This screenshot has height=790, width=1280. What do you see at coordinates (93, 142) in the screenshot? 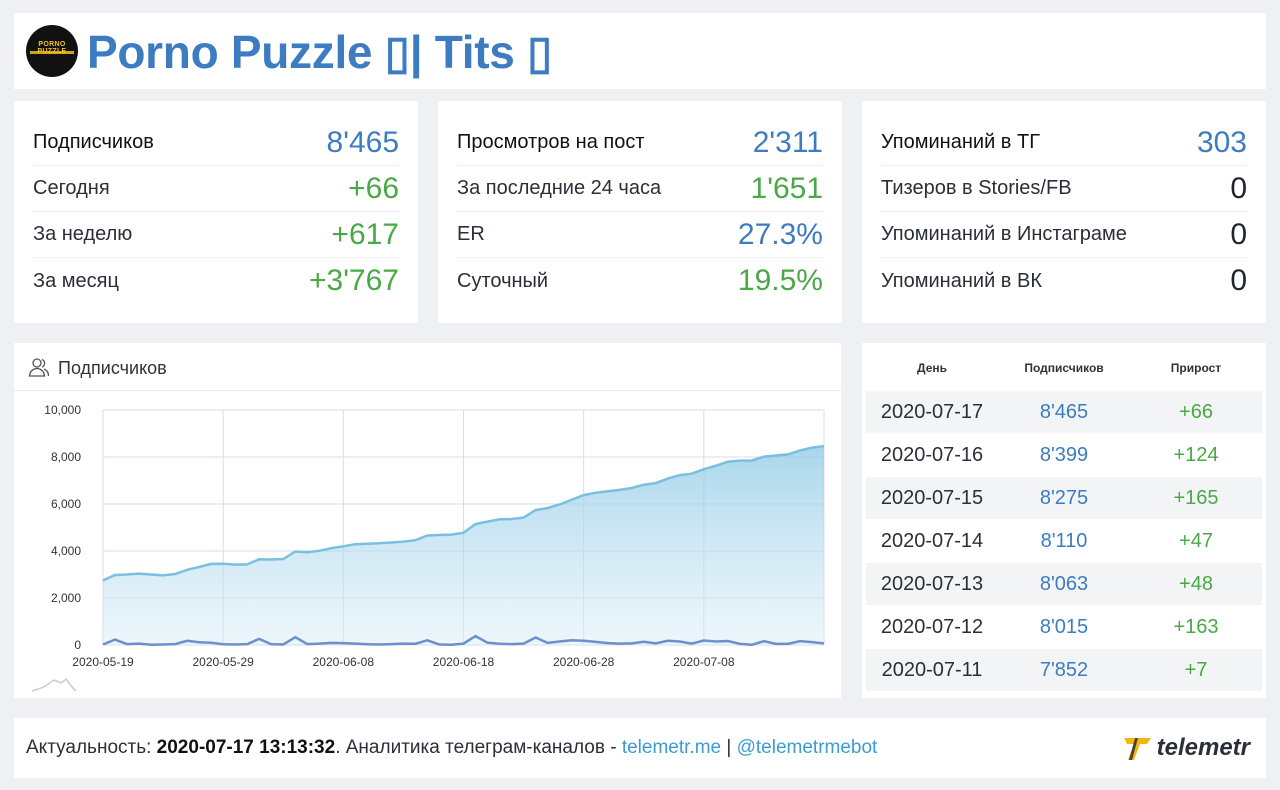
I see `stat-label: Подписчиков` at bounding box center [93, 142].